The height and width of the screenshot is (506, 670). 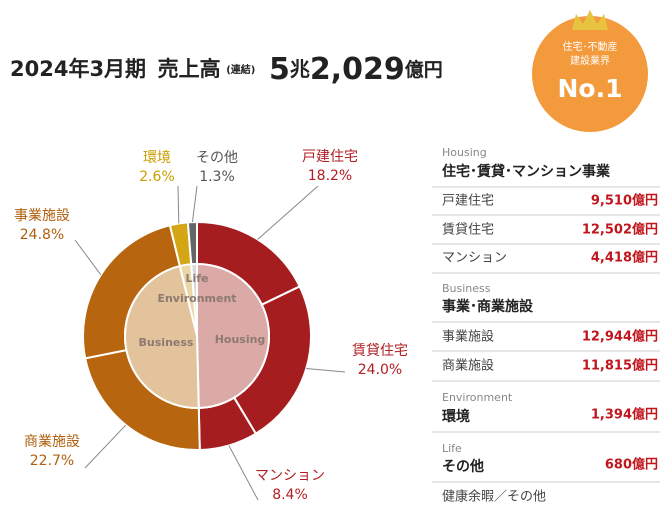 I want to click on row-name: 商業施設, so click(x=468, y=366).